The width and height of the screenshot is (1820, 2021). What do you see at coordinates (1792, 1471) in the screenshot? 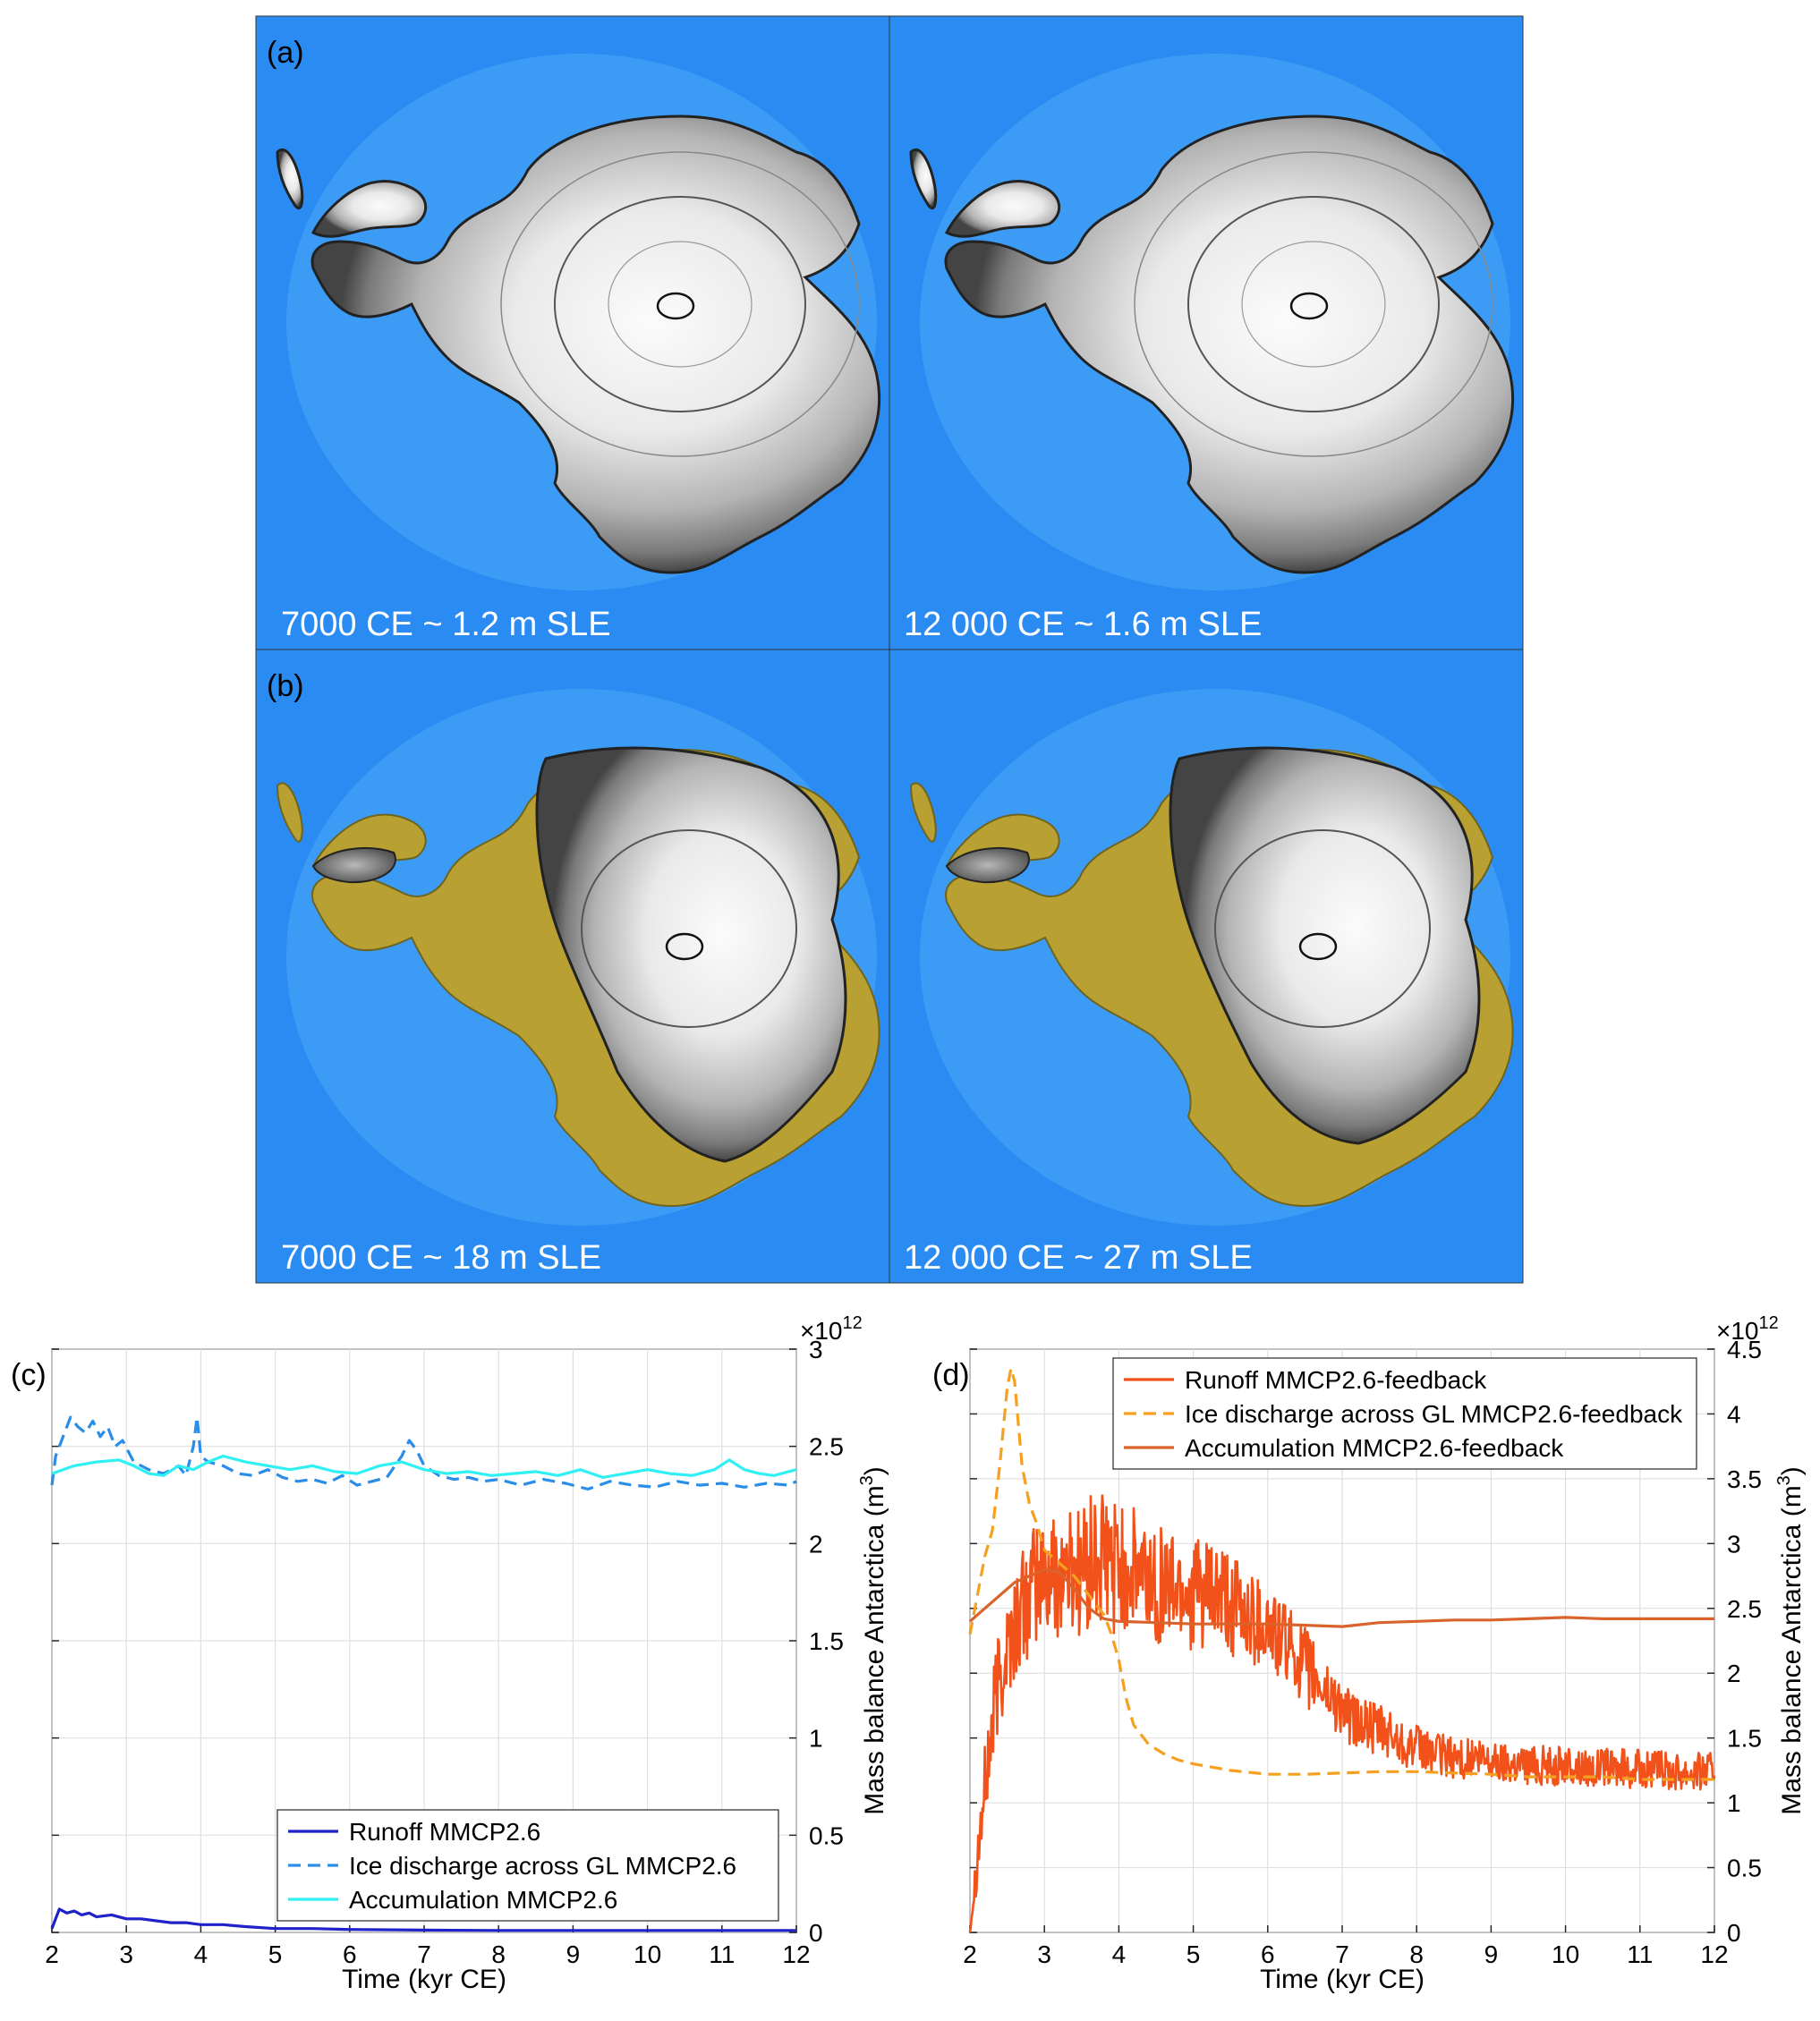
I see `chart-d-ylabel-close: )` at bounding box center [1792, 1471].